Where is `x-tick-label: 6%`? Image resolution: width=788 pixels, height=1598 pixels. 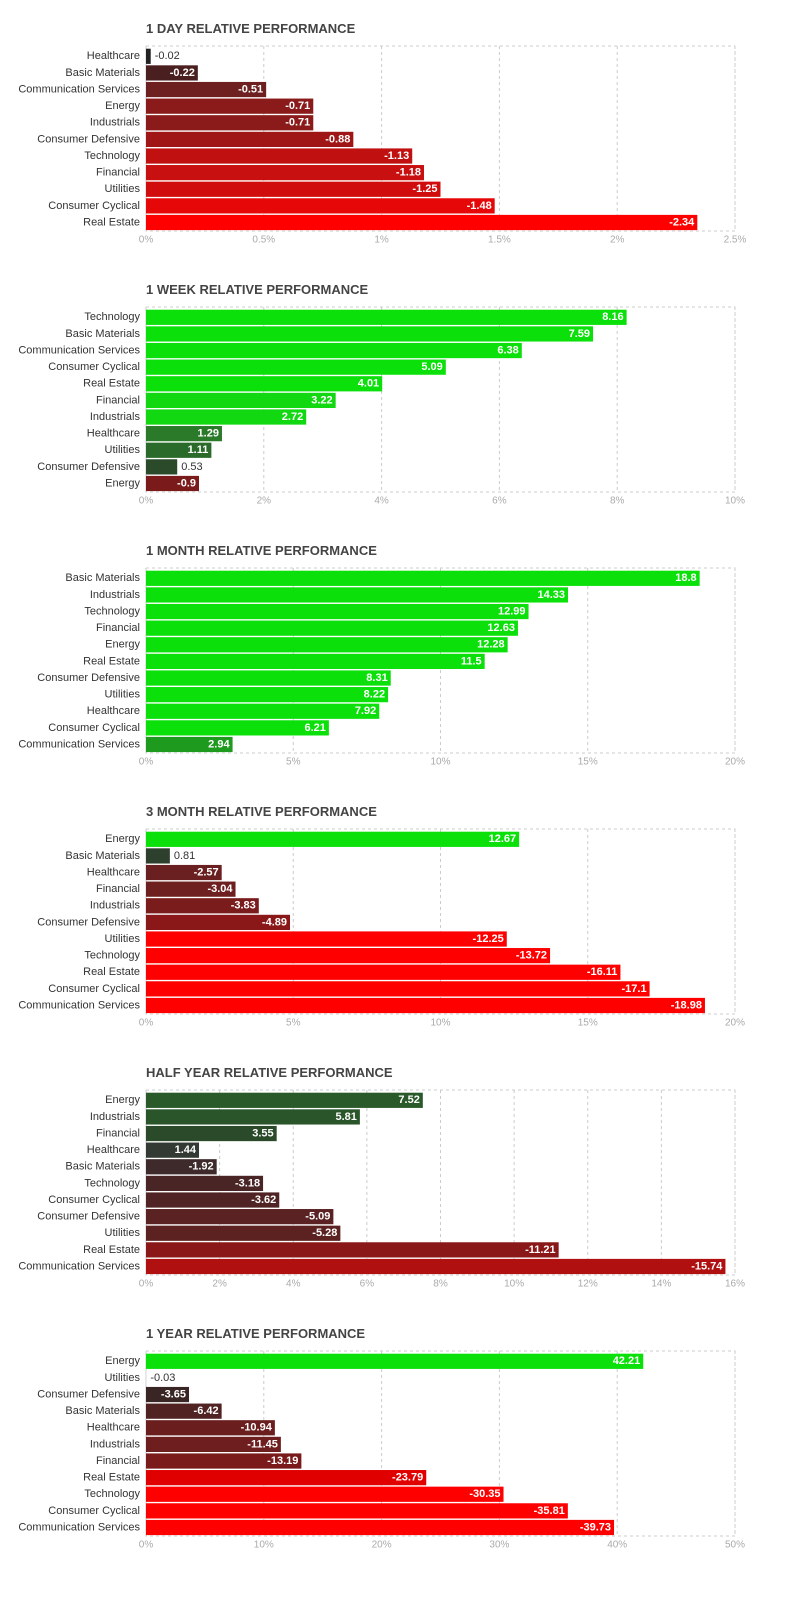 x-tick-label: 6% is located at coordinates (367, 1284).